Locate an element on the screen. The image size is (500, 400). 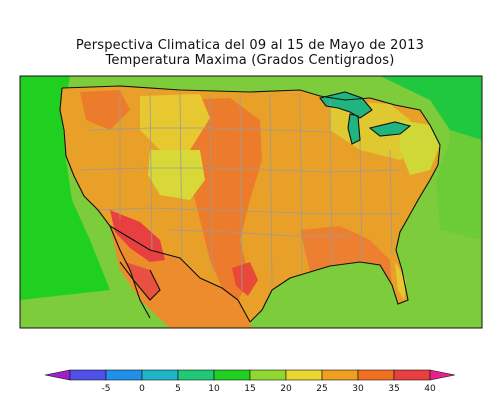
hot-region-southwest is located at coordinates (137, 236).